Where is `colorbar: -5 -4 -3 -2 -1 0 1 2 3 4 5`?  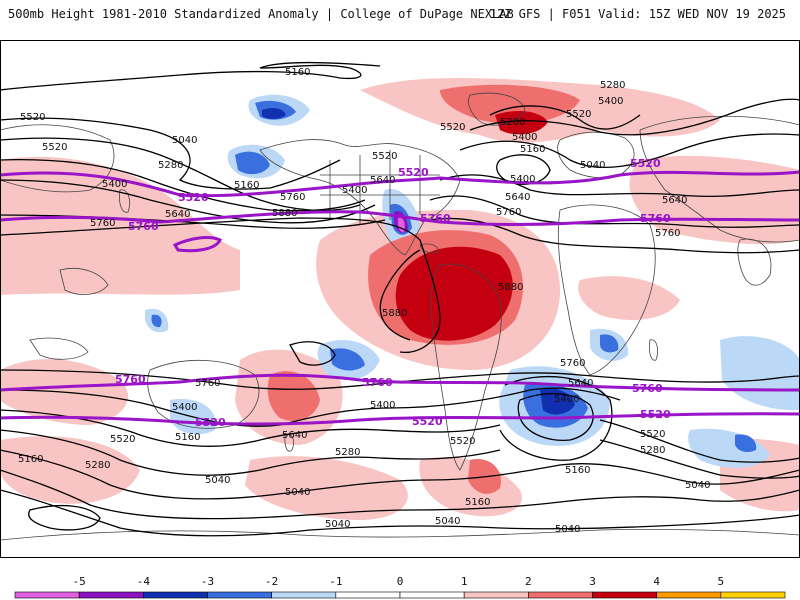 colorbar: -5 -4 -3 -2 -1 0 1 2 3 4 5 is located at coordinates (400, 587).